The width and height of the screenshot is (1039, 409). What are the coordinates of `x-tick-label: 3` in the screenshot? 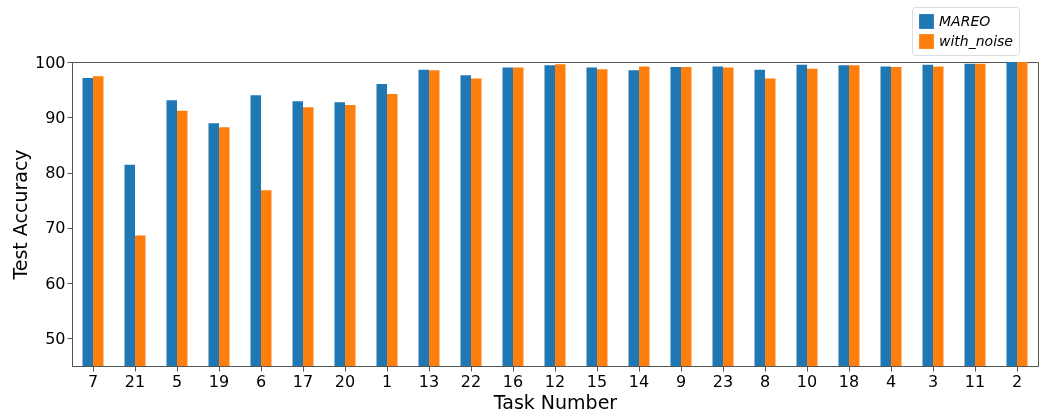 It's located at (933, 381).